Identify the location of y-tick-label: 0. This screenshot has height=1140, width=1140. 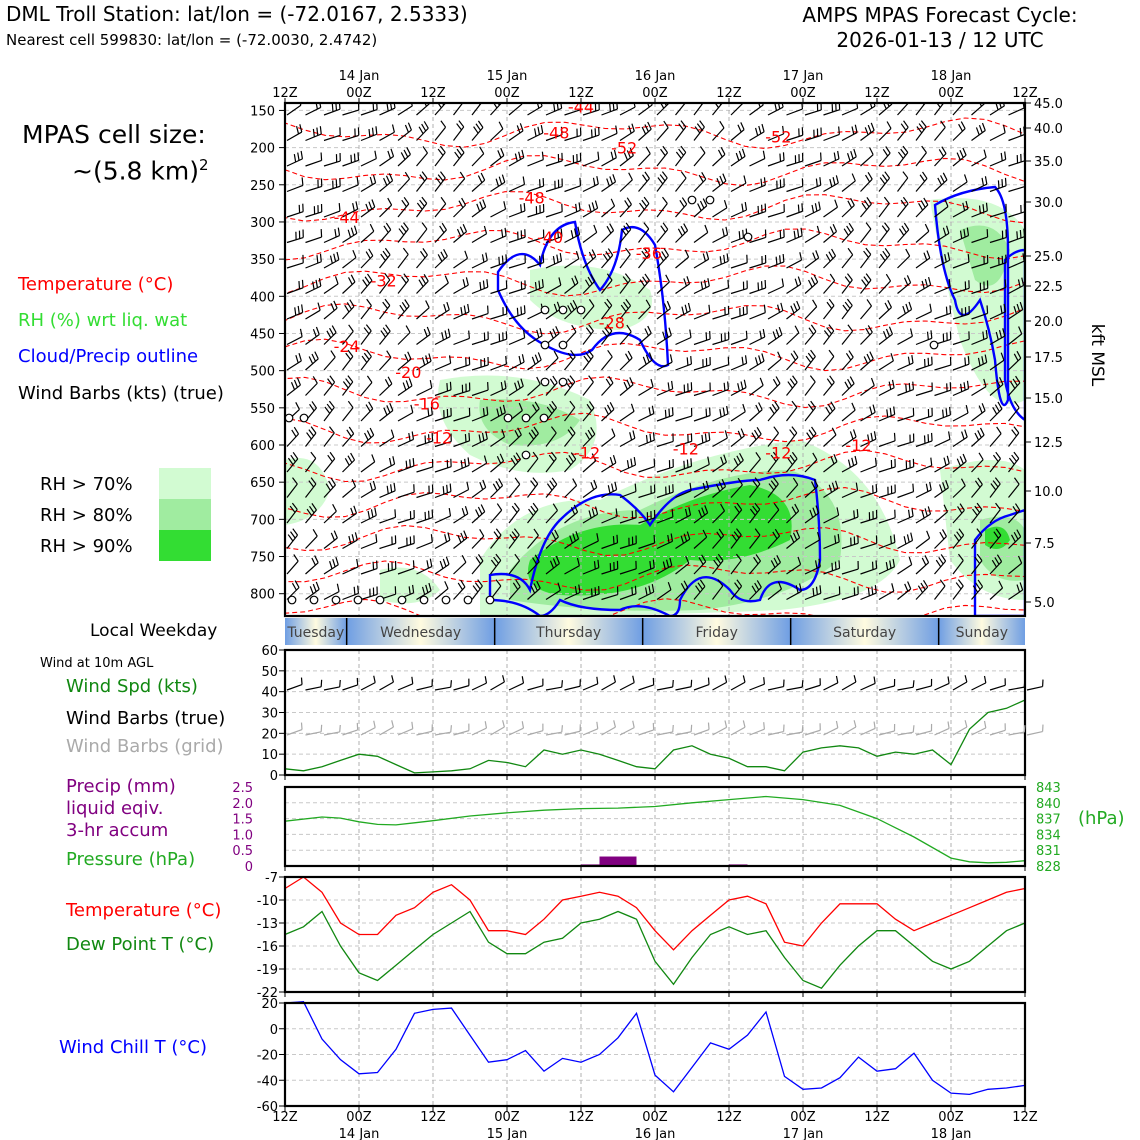
(274, 776).